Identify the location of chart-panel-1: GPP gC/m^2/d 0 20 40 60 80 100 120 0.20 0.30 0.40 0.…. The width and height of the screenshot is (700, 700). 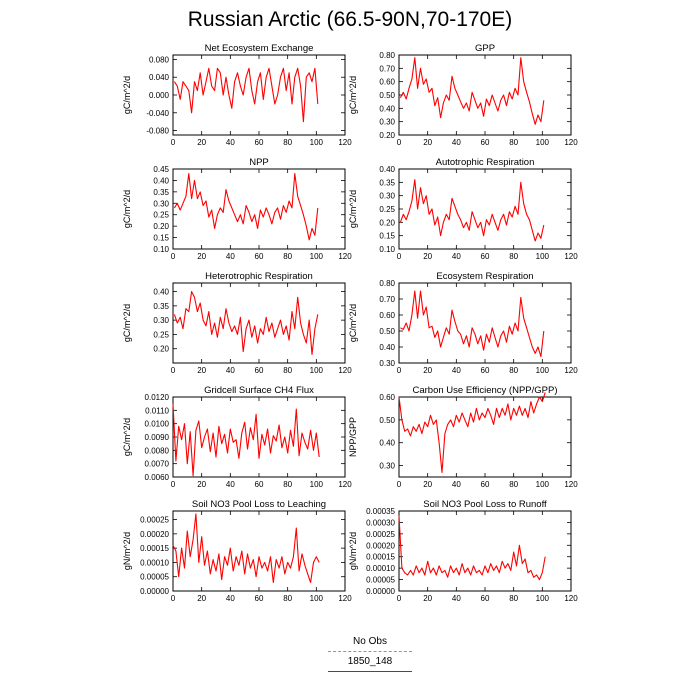
(463, 95).